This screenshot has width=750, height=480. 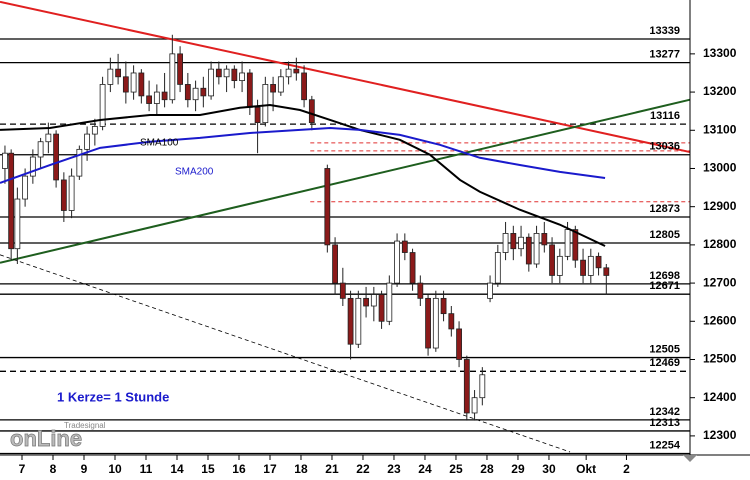 I want to click on scroll-marker, so click(x=690, y=458).